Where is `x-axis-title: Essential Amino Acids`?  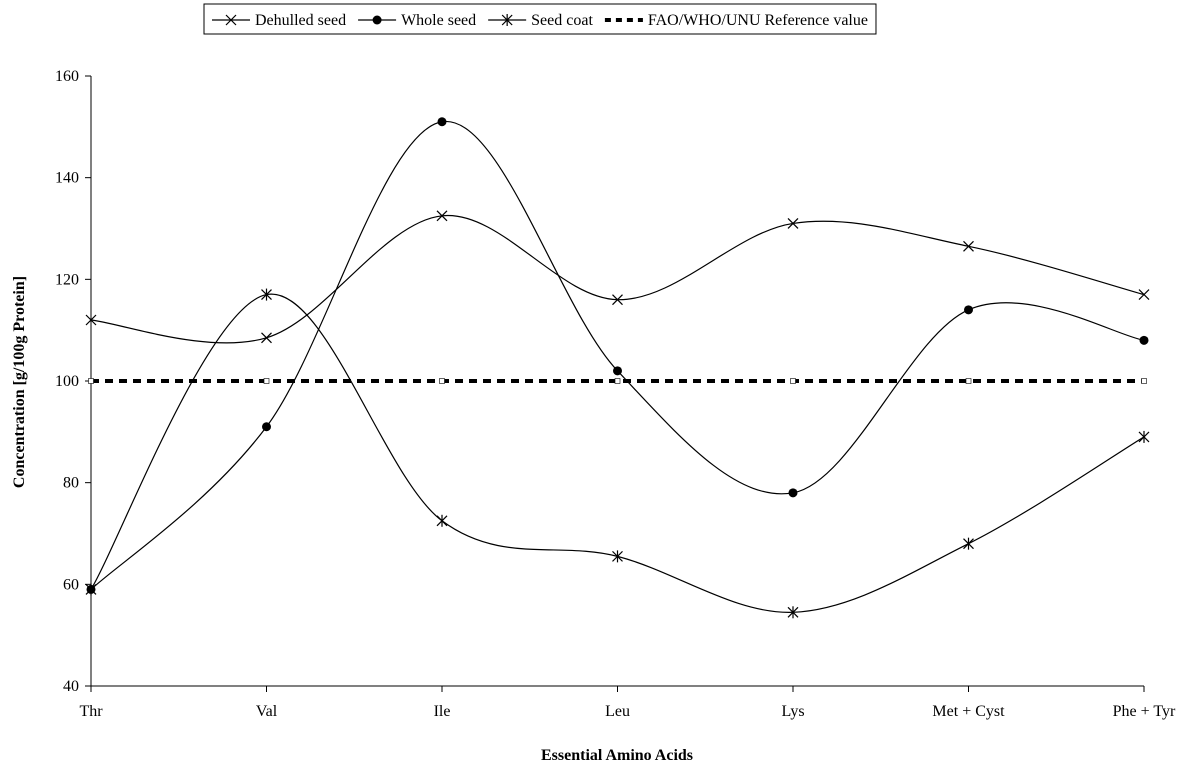
x-axis-title: Essential Amino Acids is located at coordinates (617, 755).